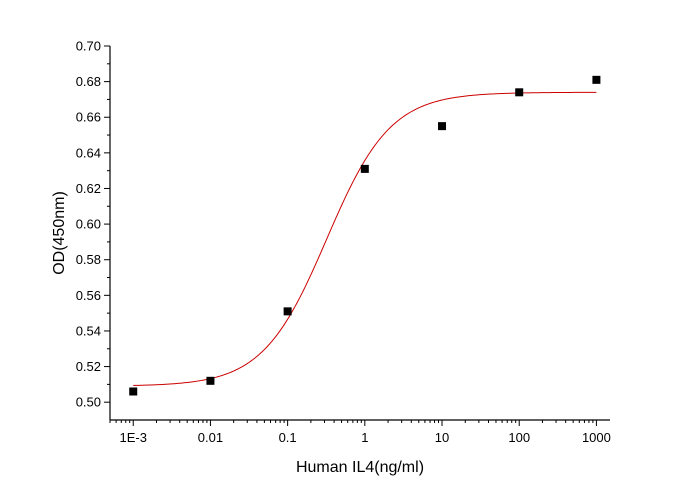  Describe the element at coordinates (59, 233) in the screenshot. I see `y-axis-title: OD(450nm)` at that location.